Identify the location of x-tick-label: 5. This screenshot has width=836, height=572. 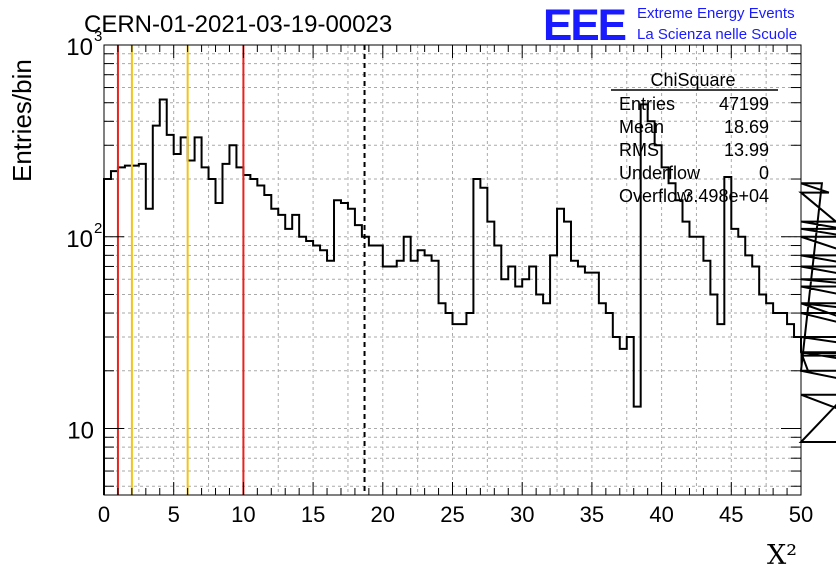
(174, 514).